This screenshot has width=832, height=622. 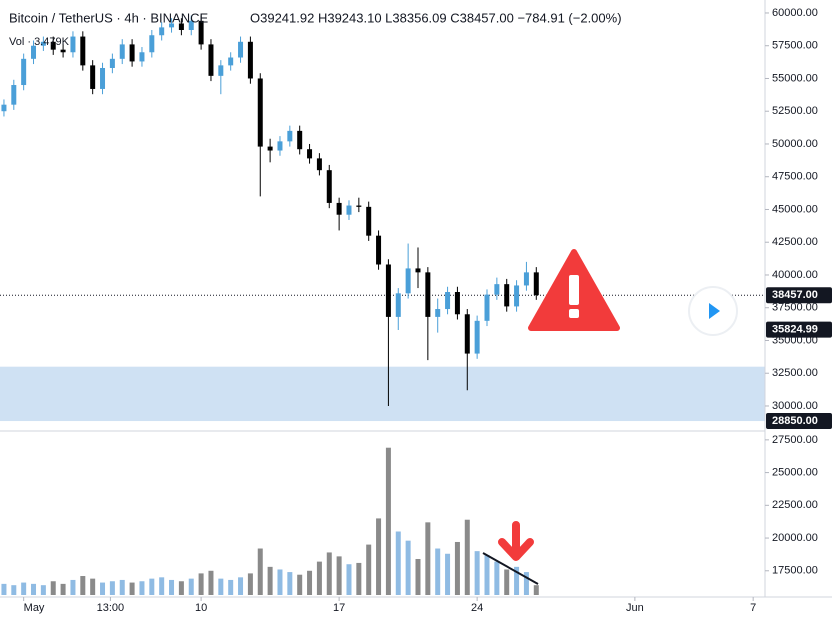 What do you see at coordinates (795, 571) in the screenshot?
I see `y2-tick-label: 17500.00` at bounding box center [795, 571].